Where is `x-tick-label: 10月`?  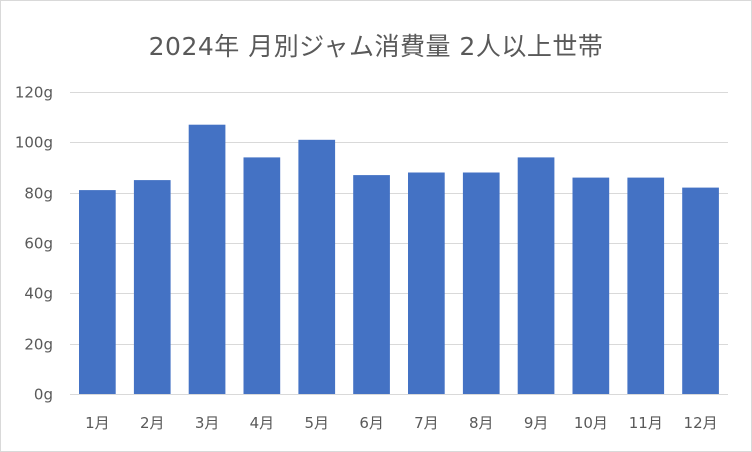
x-tick-label: 10月 is located at coordinates (591, 423).